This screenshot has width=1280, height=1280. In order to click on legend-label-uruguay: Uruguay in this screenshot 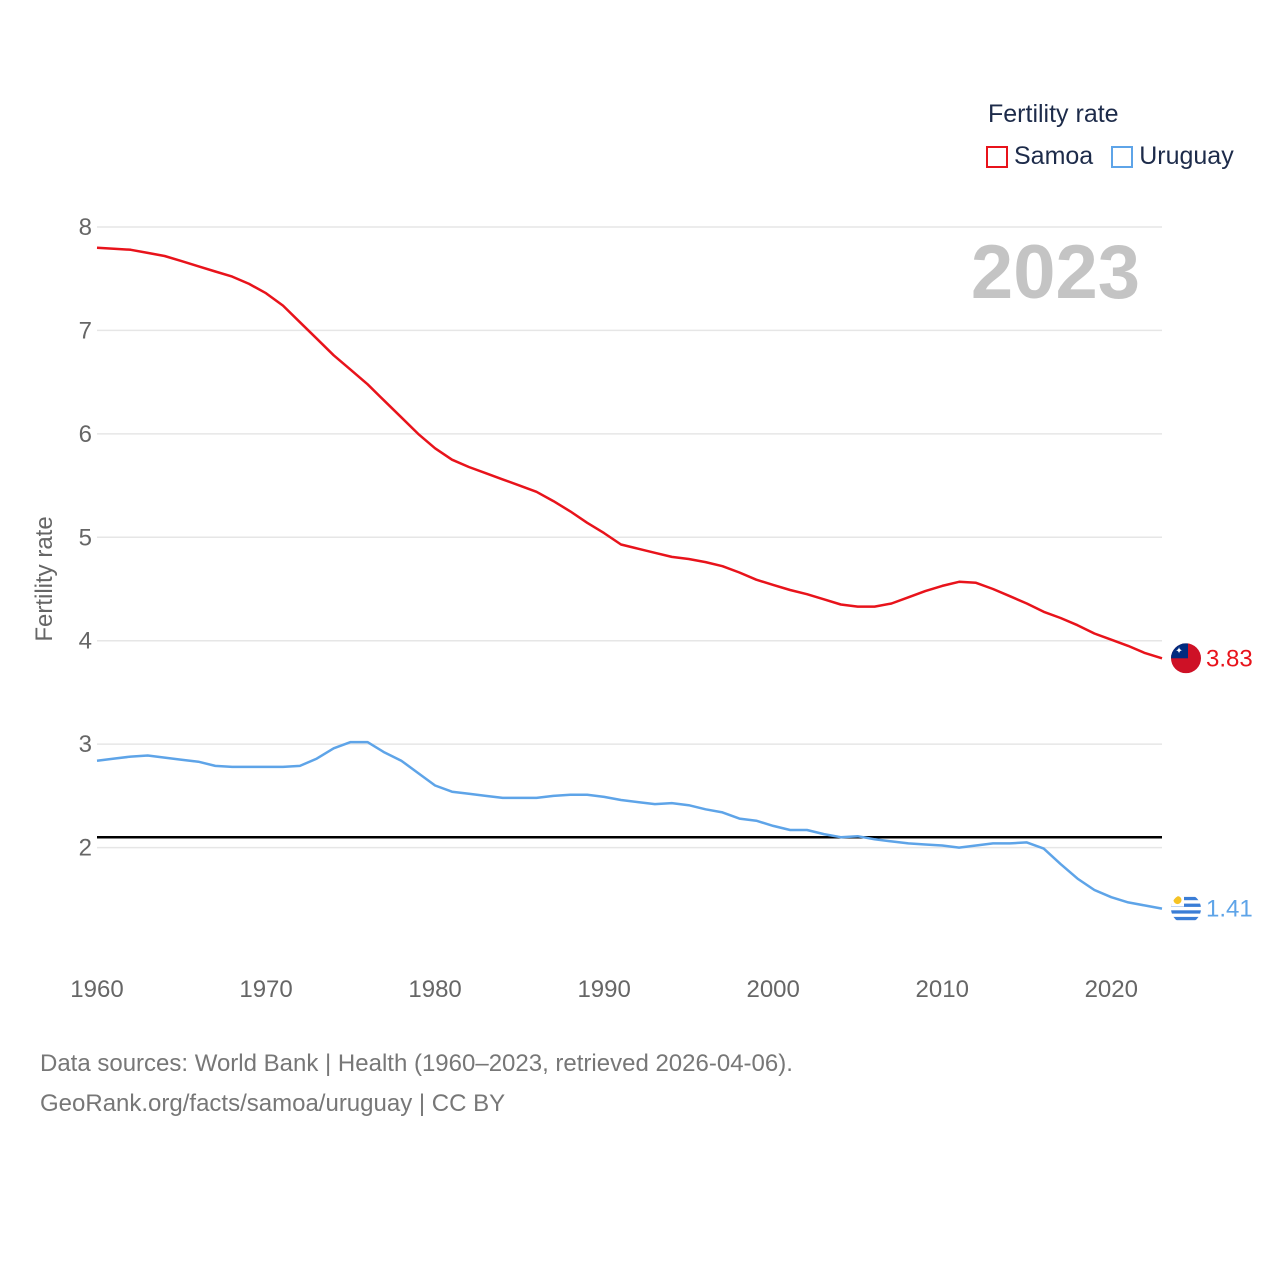, I will do `click(1186, 156)`.